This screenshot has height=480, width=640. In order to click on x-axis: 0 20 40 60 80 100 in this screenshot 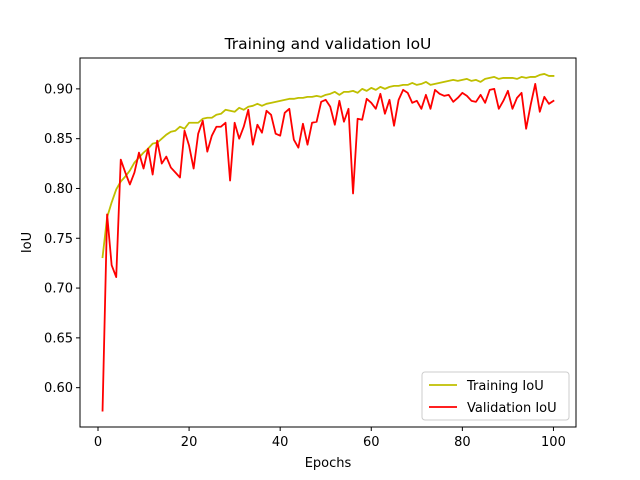, I will do `click(330, 438)`.